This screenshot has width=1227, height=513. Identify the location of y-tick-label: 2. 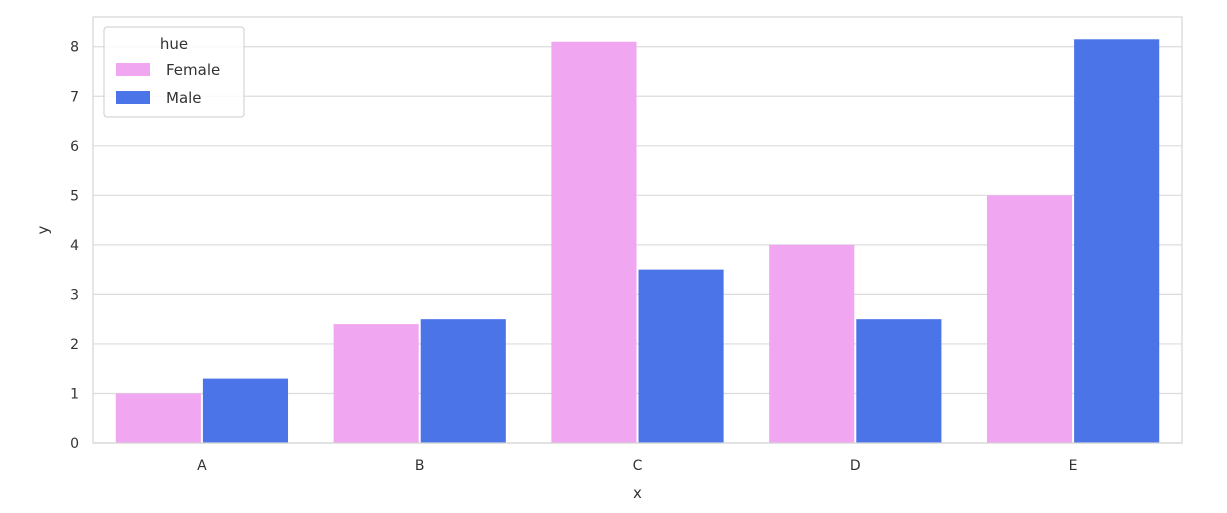
(74, 345).